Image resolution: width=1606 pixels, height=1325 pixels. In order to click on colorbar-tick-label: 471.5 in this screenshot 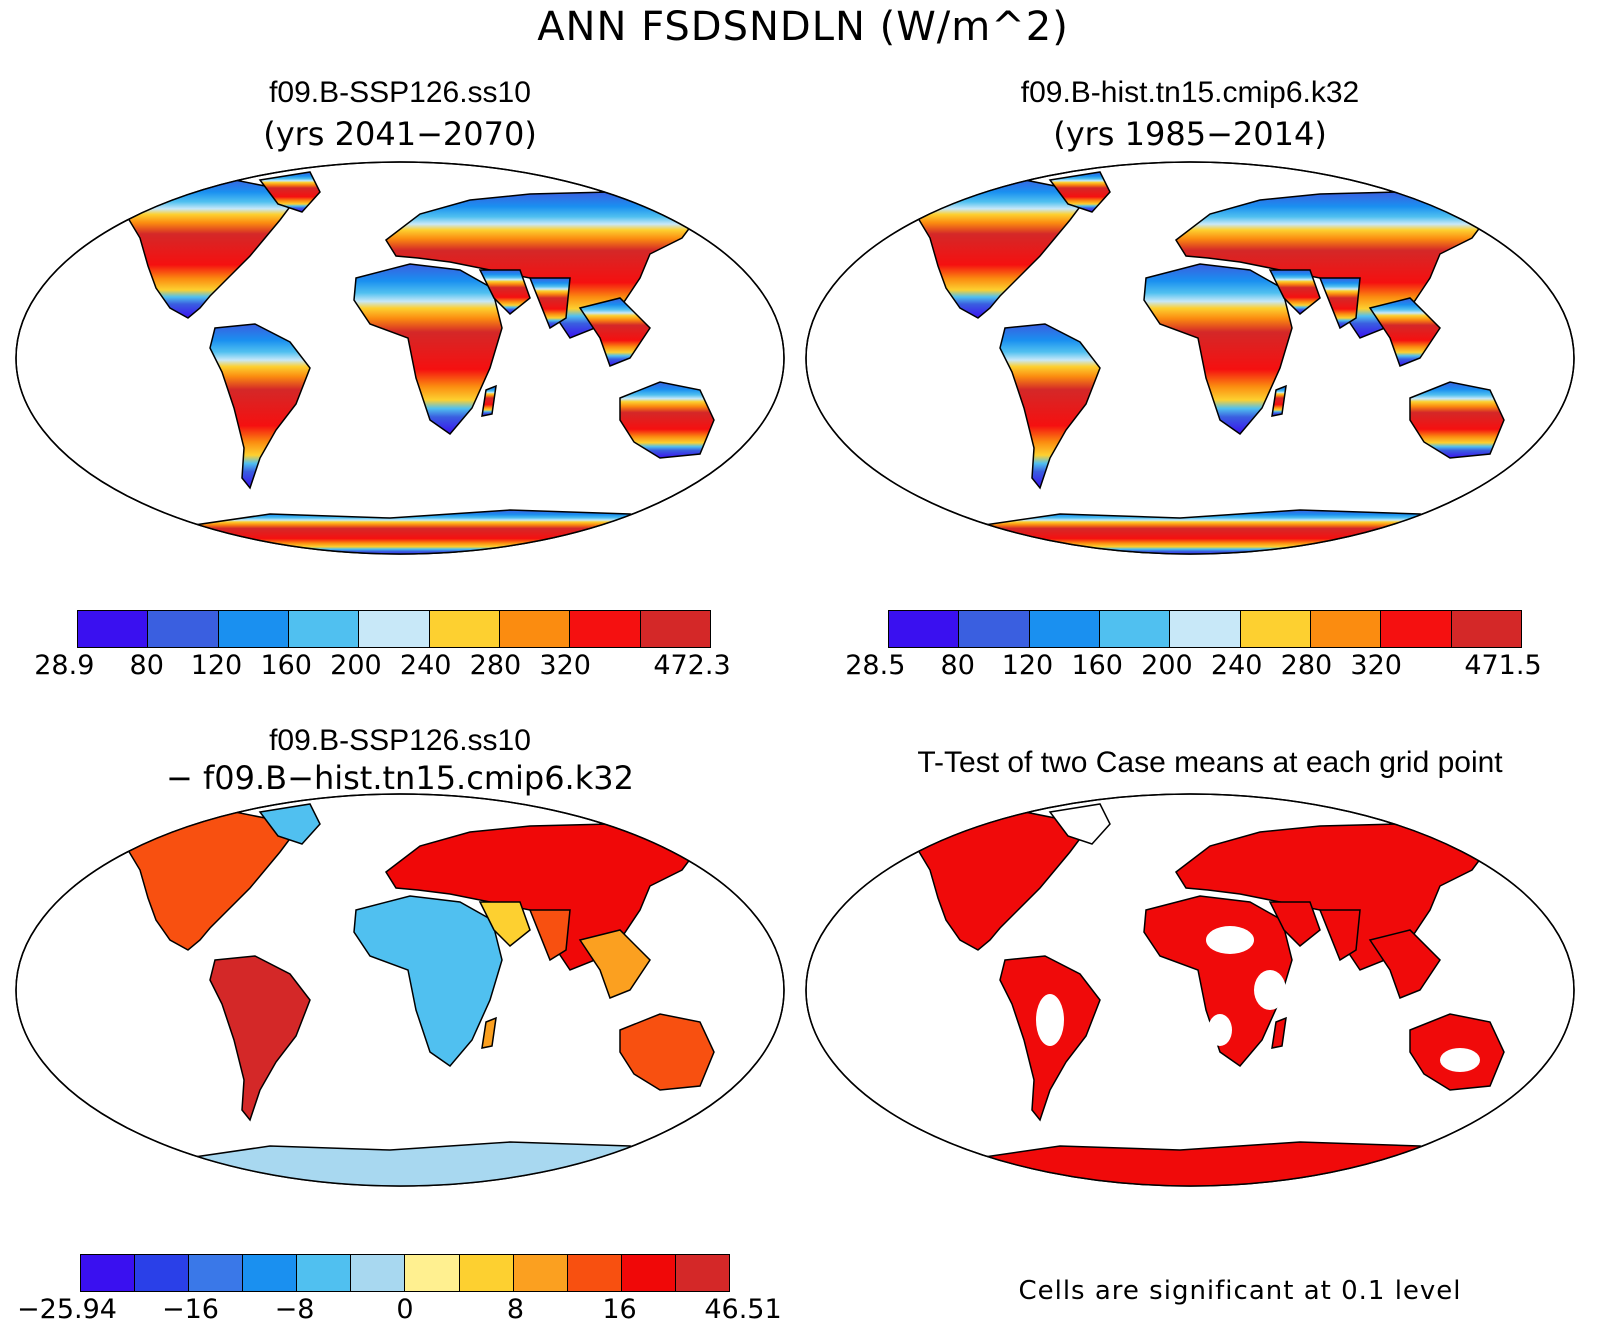, I will do `click(1503, 665)`.